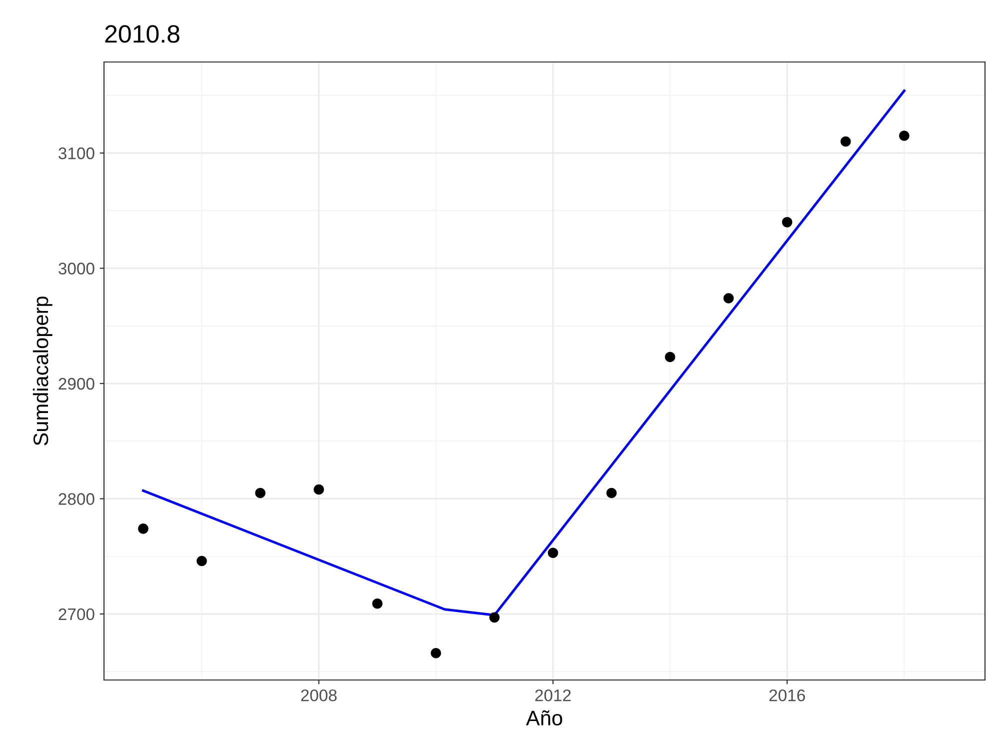 This screenshot has width=987, height=748. Describe the element at coordinates (553, 695) in the screenshot. I see `x-tick-label: 2012` at that location.